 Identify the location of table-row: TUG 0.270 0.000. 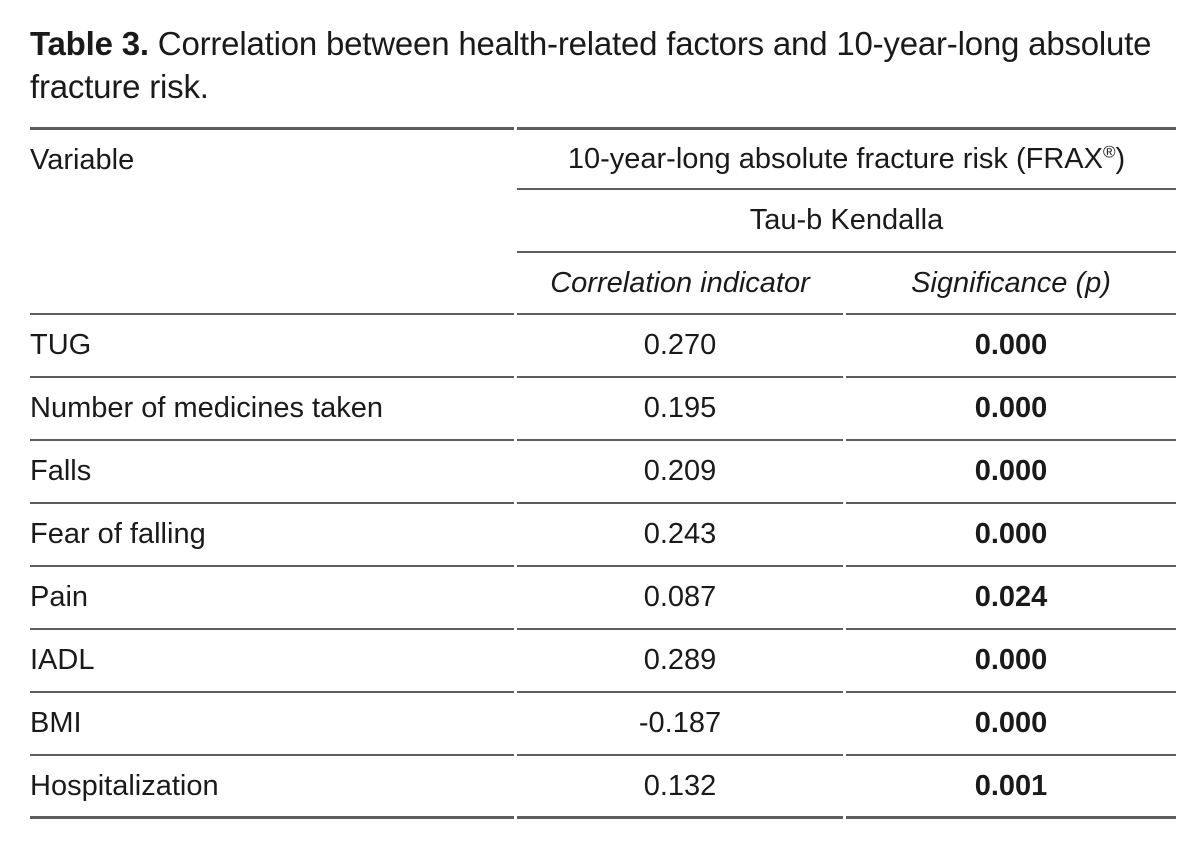
(603, 346).